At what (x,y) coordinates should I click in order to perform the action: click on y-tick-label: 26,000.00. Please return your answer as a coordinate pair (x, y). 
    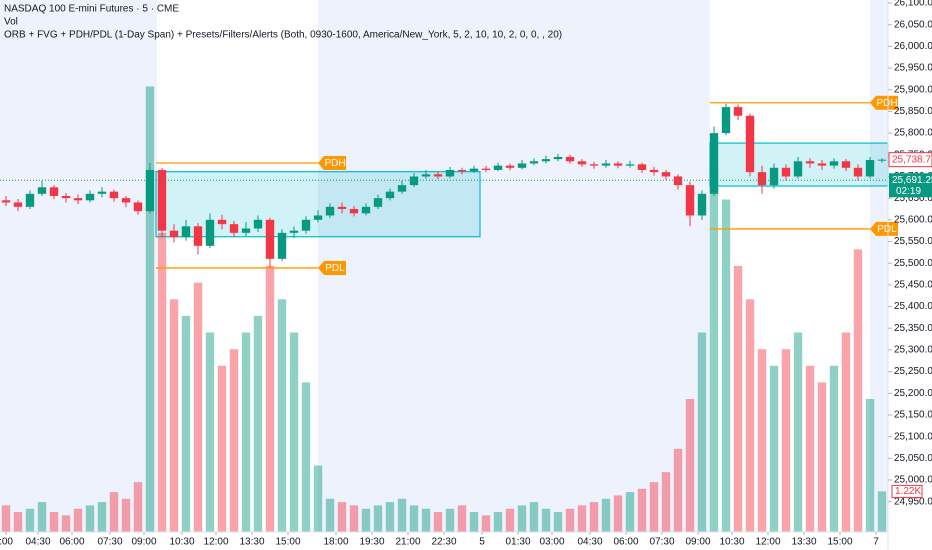
    Looking at the image, I should click on (913, 46).